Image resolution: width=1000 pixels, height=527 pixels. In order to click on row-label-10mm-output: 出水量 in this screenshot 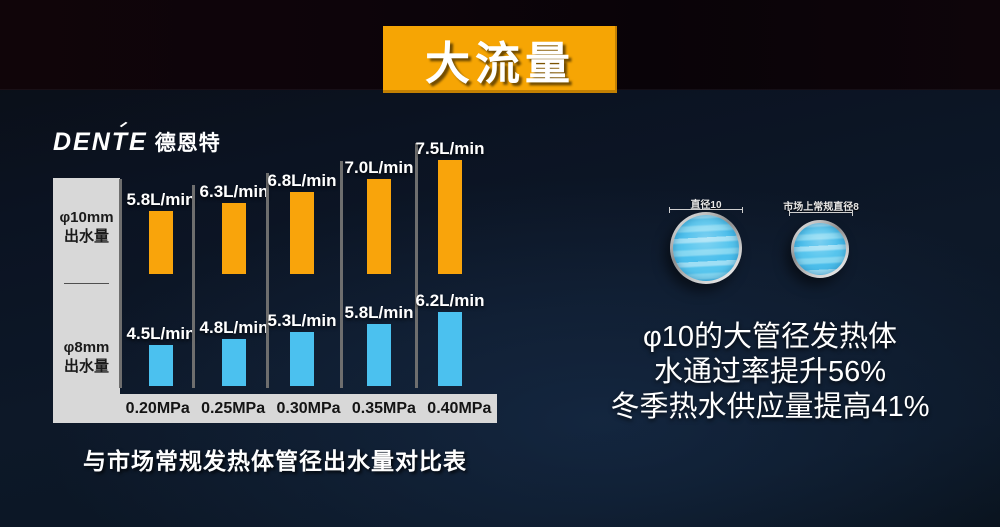, I will do `click(86, 236)`.